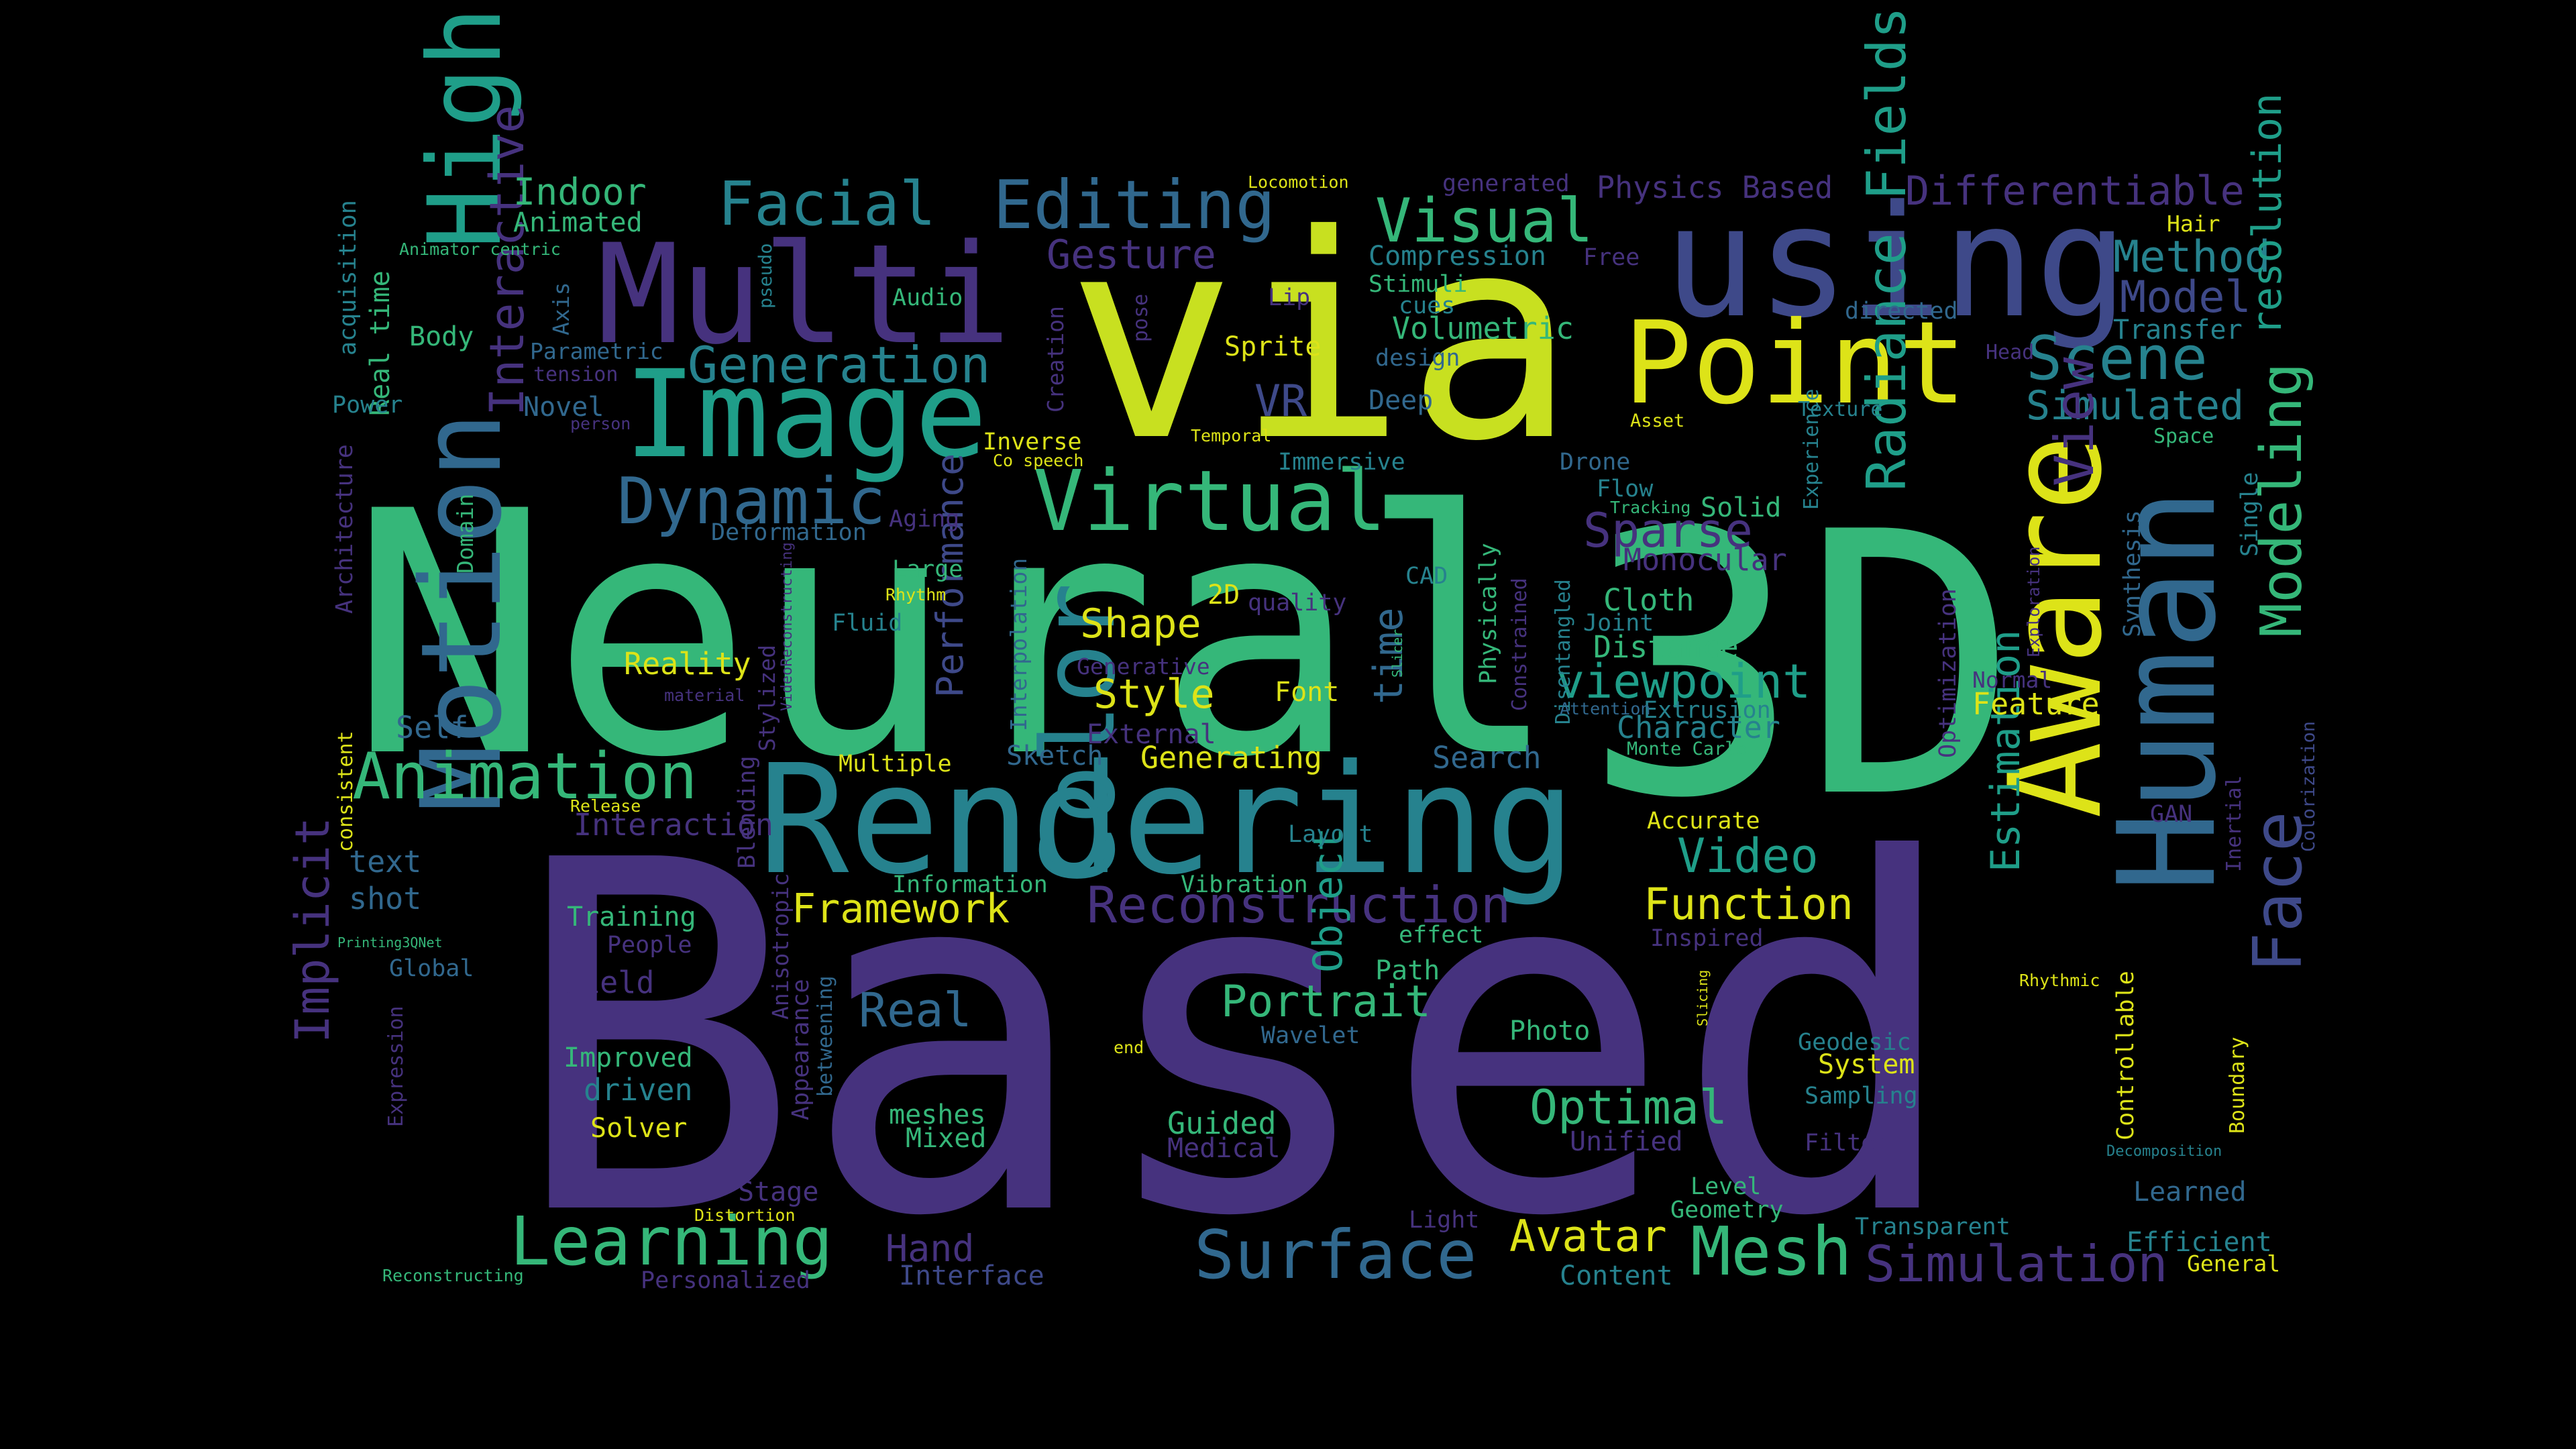 The width and height of the screenshot is (2576, 1449). What do you see at coordinates (1683, 681) in the screenshot?
I see `word-viewpoint: viewpoint` at bounding box center [1683, 681].